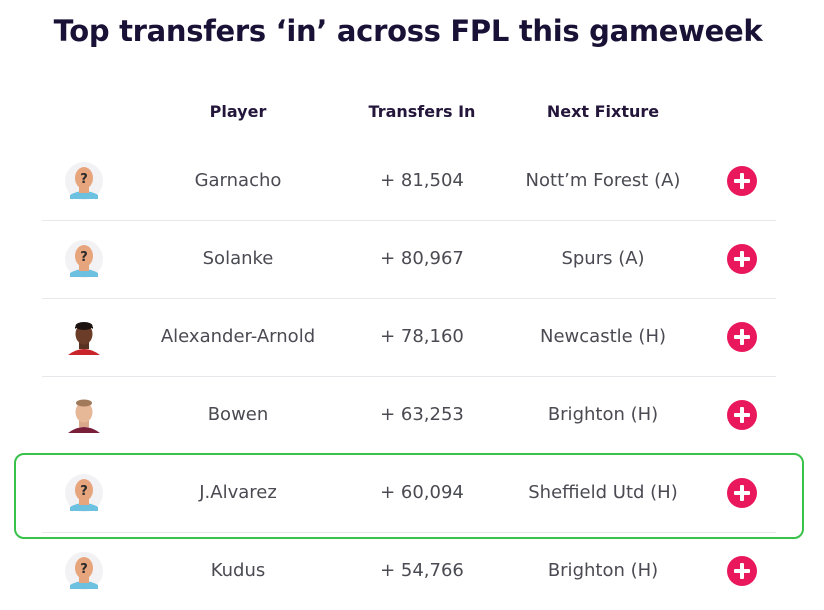  I want to click on player-name: Kudus, so click(238, 570).